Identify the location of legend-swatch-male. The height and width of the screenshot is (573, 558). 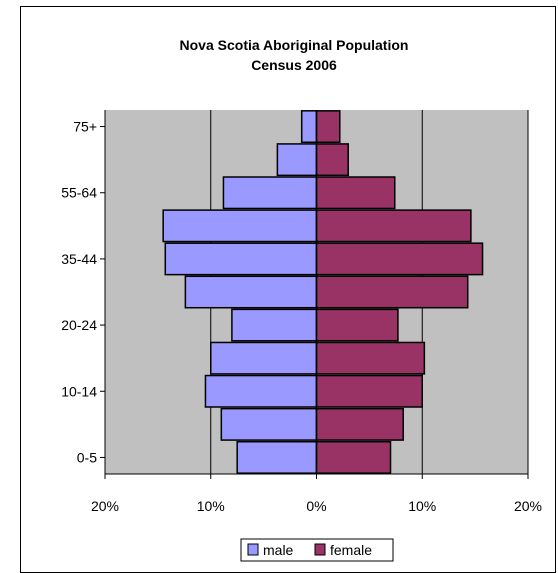
(253, 549).